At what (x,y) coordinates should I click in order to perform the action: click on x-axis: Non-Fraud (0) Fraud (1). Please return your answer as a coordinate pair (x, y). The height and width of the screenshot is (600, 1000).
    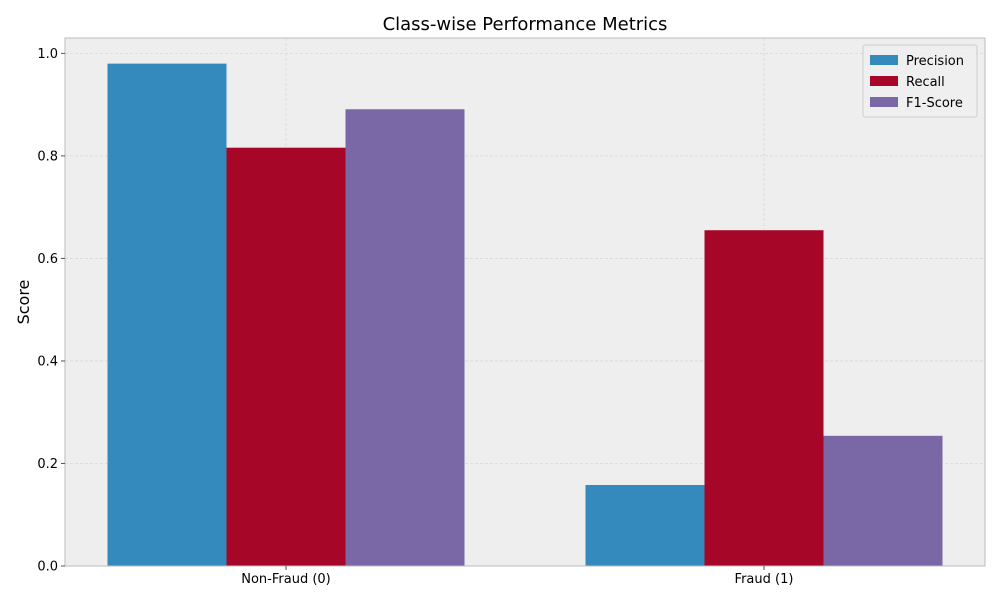
    Looking at the image, I should click on (517, 576).